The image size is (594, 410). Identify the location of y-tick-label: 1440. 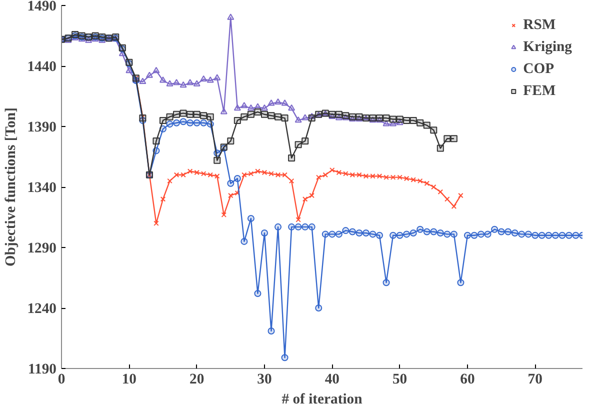
(41, 67).